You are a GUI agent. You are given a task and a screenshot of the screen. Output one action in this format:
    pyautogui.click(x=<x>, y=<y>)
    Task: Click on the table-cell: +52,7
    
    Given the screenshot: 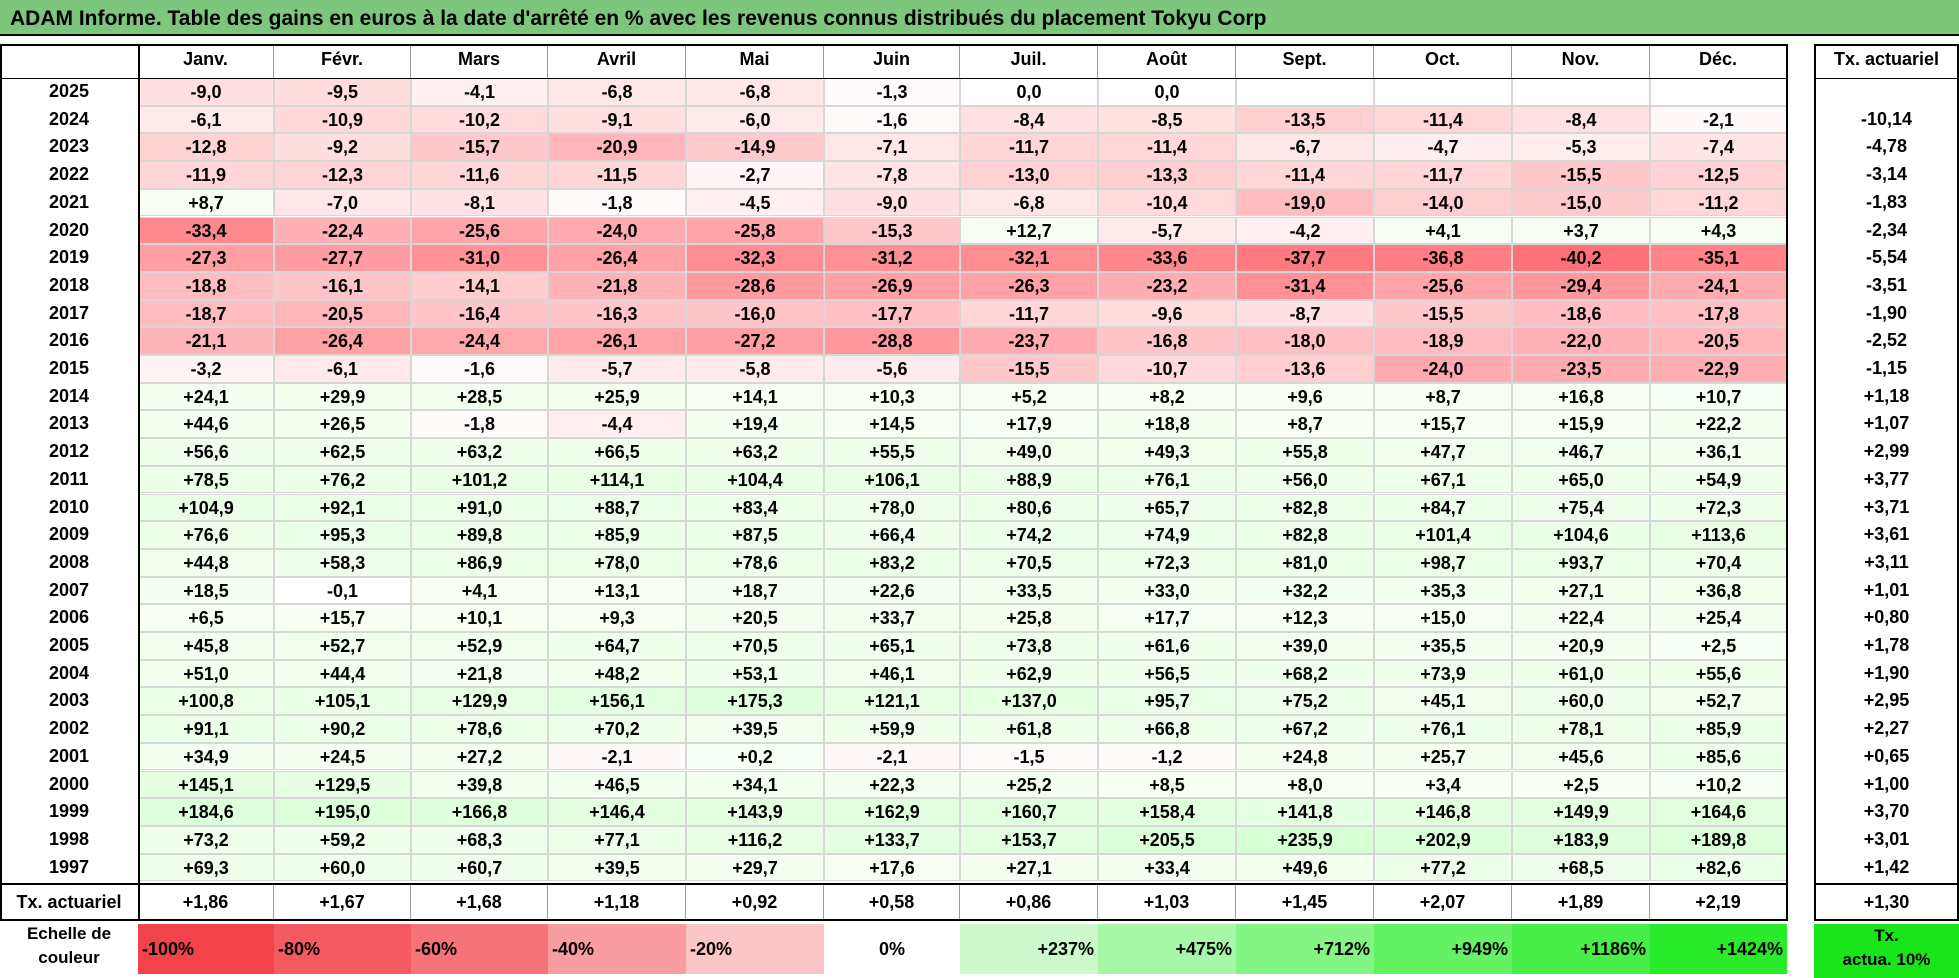 What is the action you would take?
    pyautogui.click(x=1718, y=701)
    